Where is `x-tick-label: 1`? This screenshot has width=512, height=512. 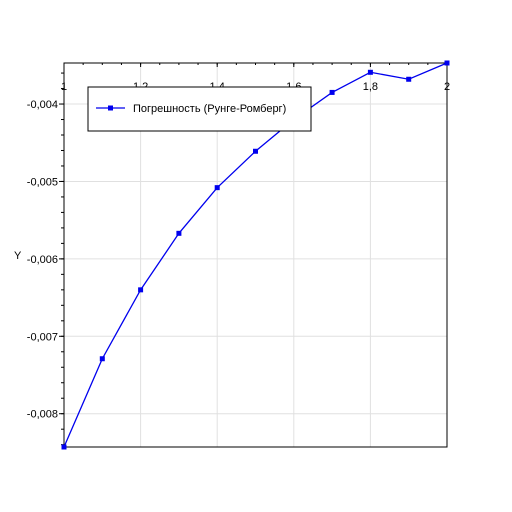 x-tick-label: 1 is located at coordinates (64, 87).